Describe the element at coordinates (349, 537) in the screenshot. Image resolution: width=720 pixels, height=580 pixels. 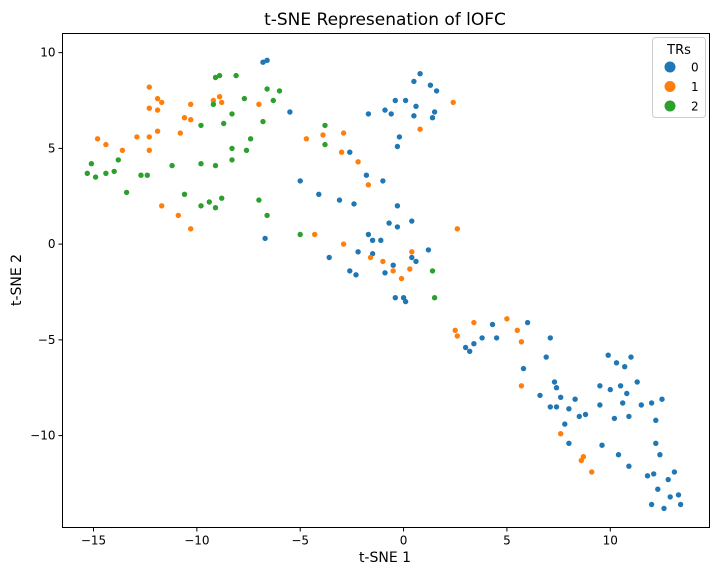
I see `x-axis-ticks: −15 −10 −5 0 5 10` at that location.